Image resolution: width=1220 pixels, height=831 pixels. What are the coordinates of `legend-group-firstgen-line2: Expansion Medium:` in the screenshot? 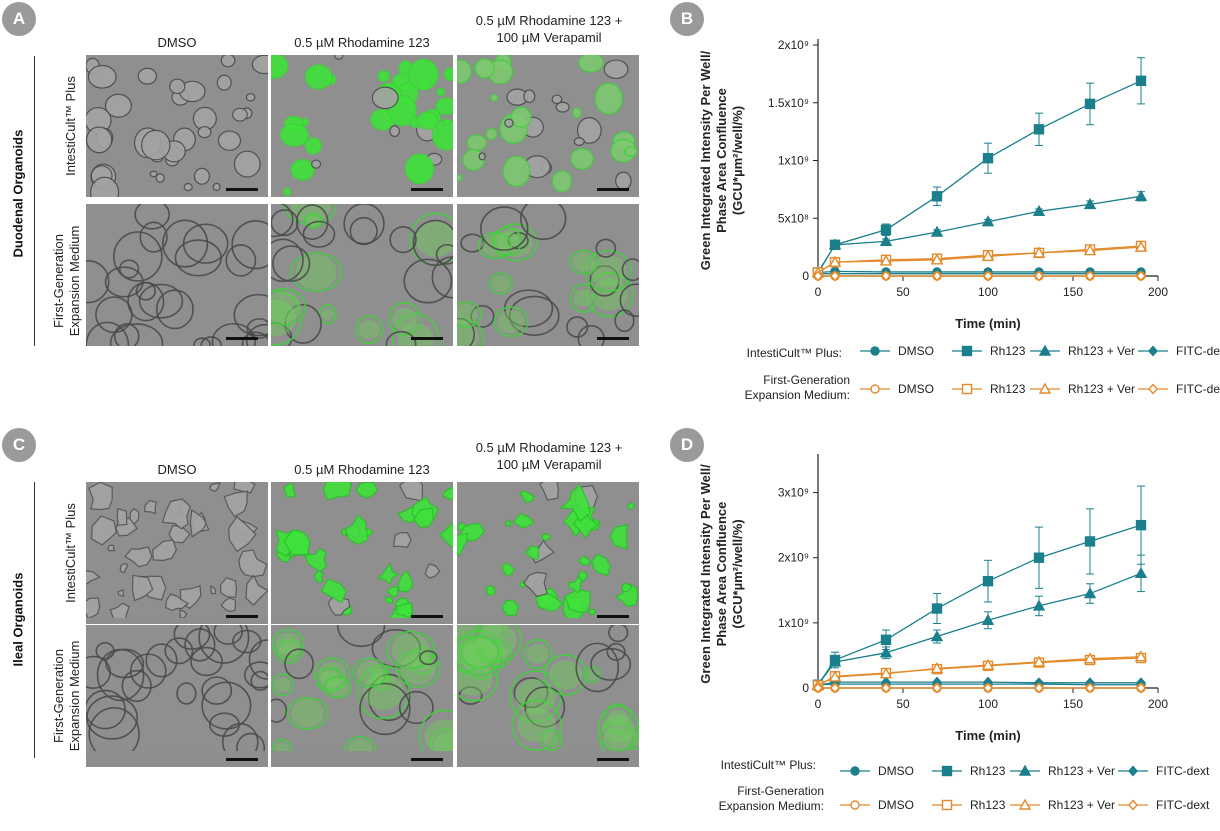 It's located at (771, 806).